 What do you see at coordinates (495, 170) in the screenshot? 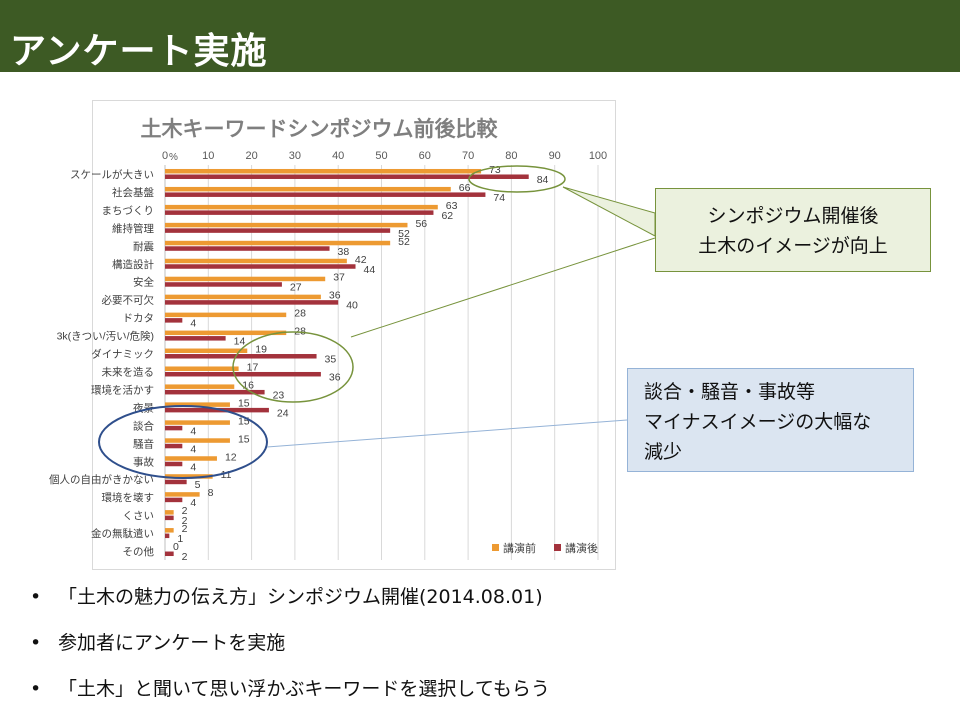
I see `data-label: 73` at bounding box center [495, 170].